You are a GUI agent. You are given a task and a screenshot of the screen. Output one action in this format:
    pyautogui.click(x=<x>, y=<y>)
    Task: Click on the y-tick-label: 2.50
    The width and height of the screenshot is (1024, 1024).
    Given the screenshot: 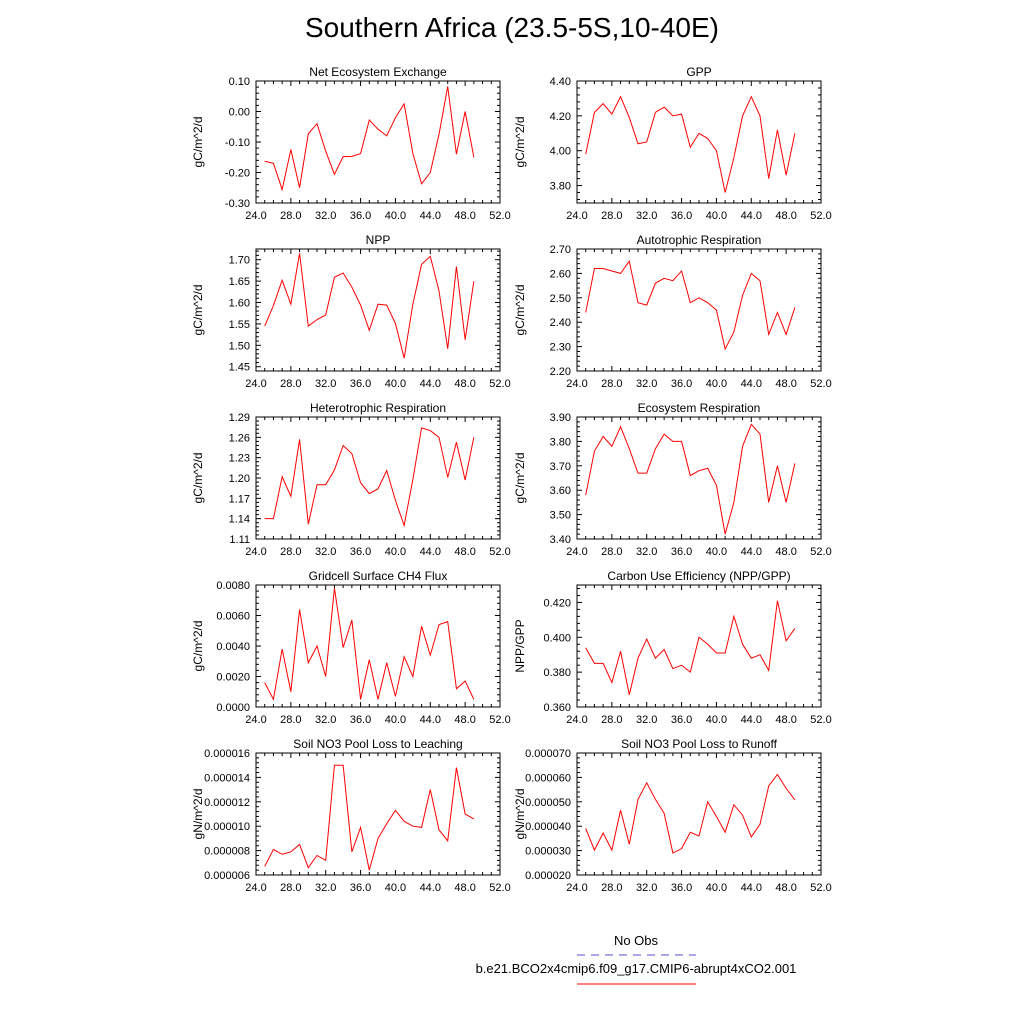 What is the action you would take?
    pyautogui.click(x=560, y=299)
    